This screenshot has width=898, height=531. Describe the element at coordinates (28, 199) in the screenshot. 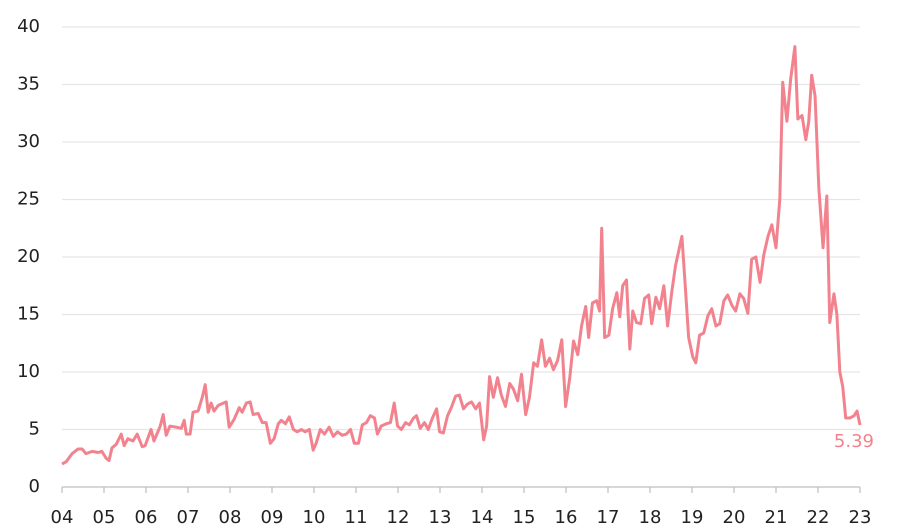

I see `y-tick-label: 25` at that location.